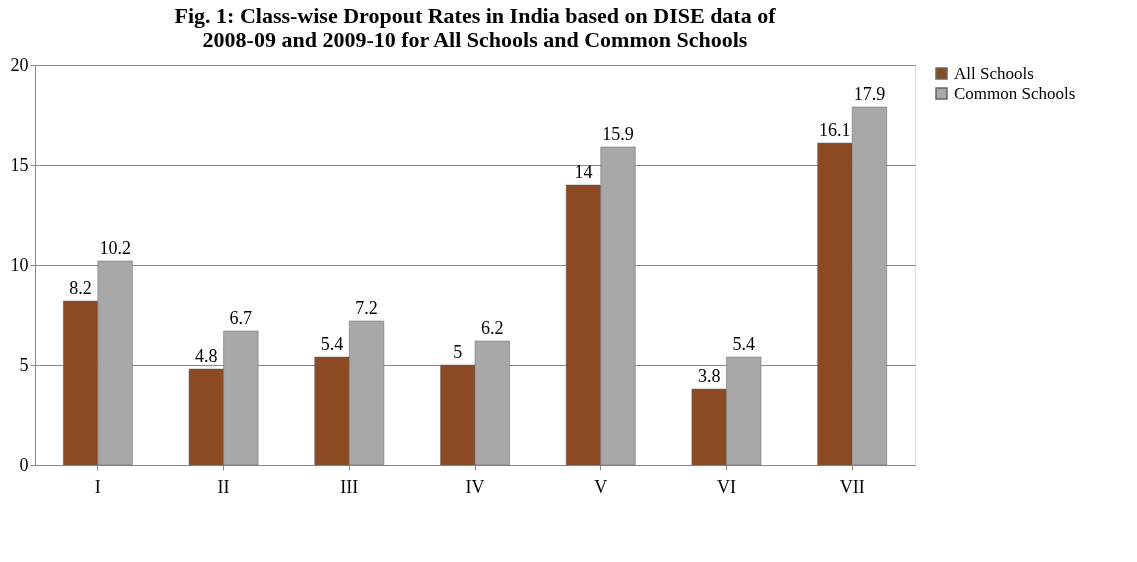 This screenshot has height=562, width=1137. I want to click on data-label: 7.2, so click(366, 308).